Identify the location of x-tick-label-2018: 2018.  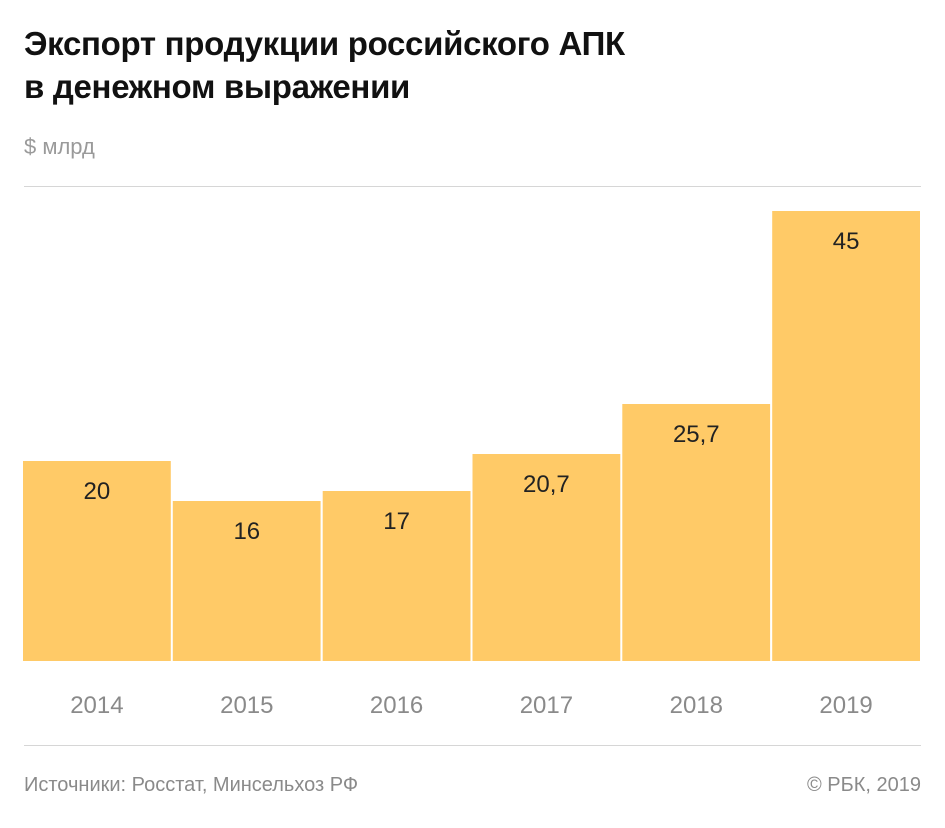
(696, 705).